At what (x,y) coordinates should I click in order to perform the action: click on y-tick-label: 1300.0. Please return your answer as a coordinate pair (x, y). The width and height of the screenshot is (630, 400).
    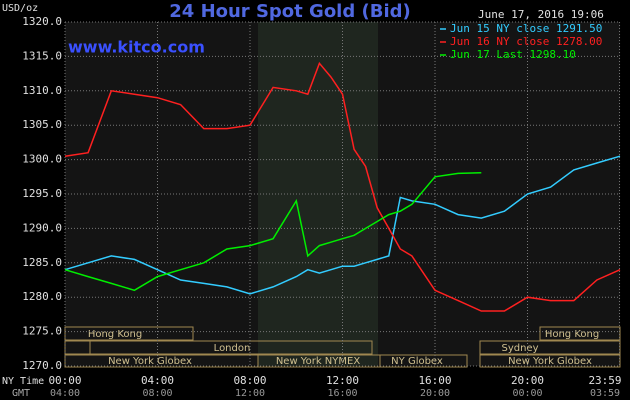
    Looking at the image, I should click on (42, 159).